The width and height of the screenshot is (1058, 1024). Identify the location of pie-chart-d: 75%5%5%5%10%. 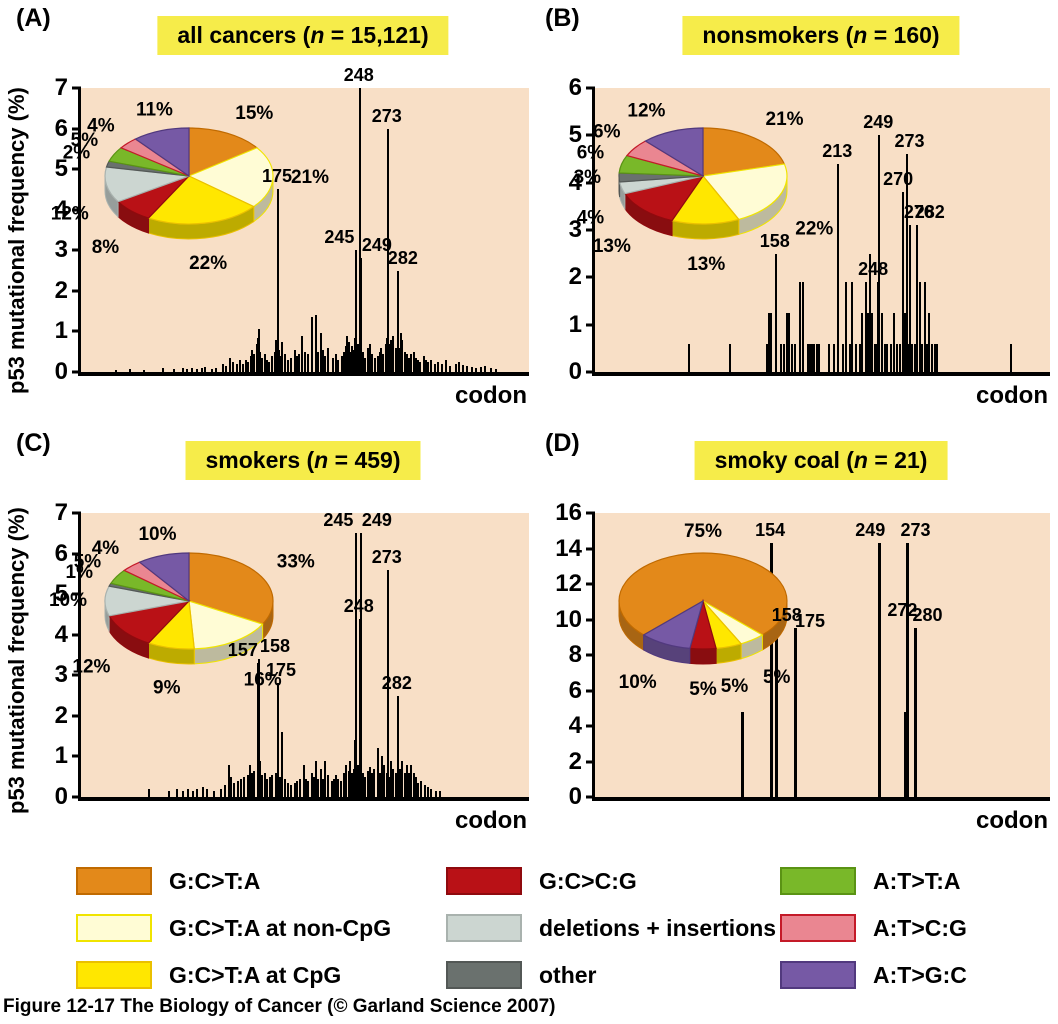
(704, 610).